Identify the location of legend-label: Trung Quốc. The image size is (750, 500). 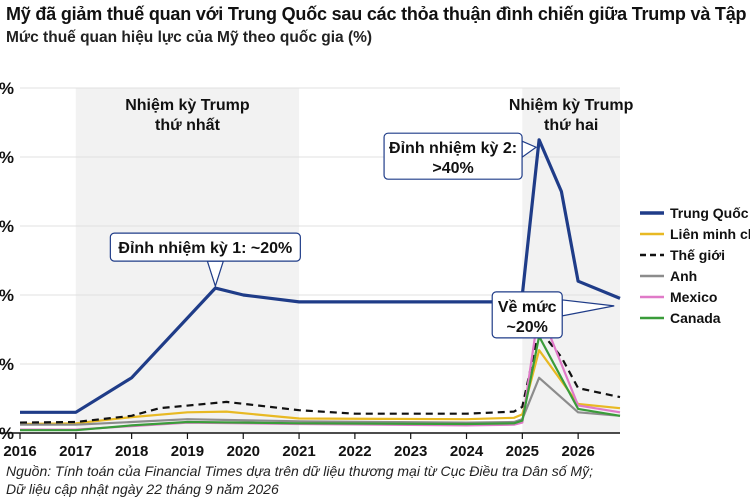
(709, 213).